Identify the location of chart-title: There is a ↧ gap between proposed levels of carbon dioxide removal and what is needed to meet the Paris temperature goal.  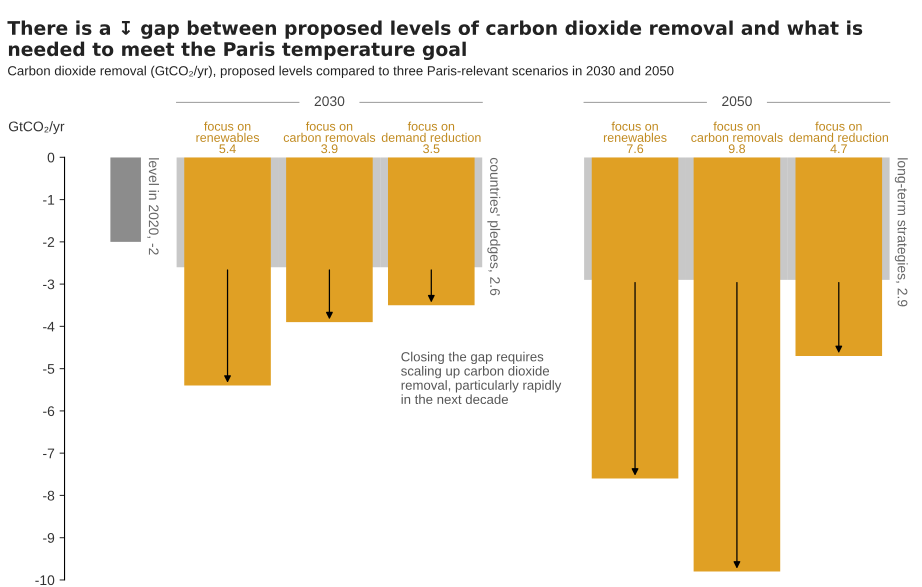
(434, 40).